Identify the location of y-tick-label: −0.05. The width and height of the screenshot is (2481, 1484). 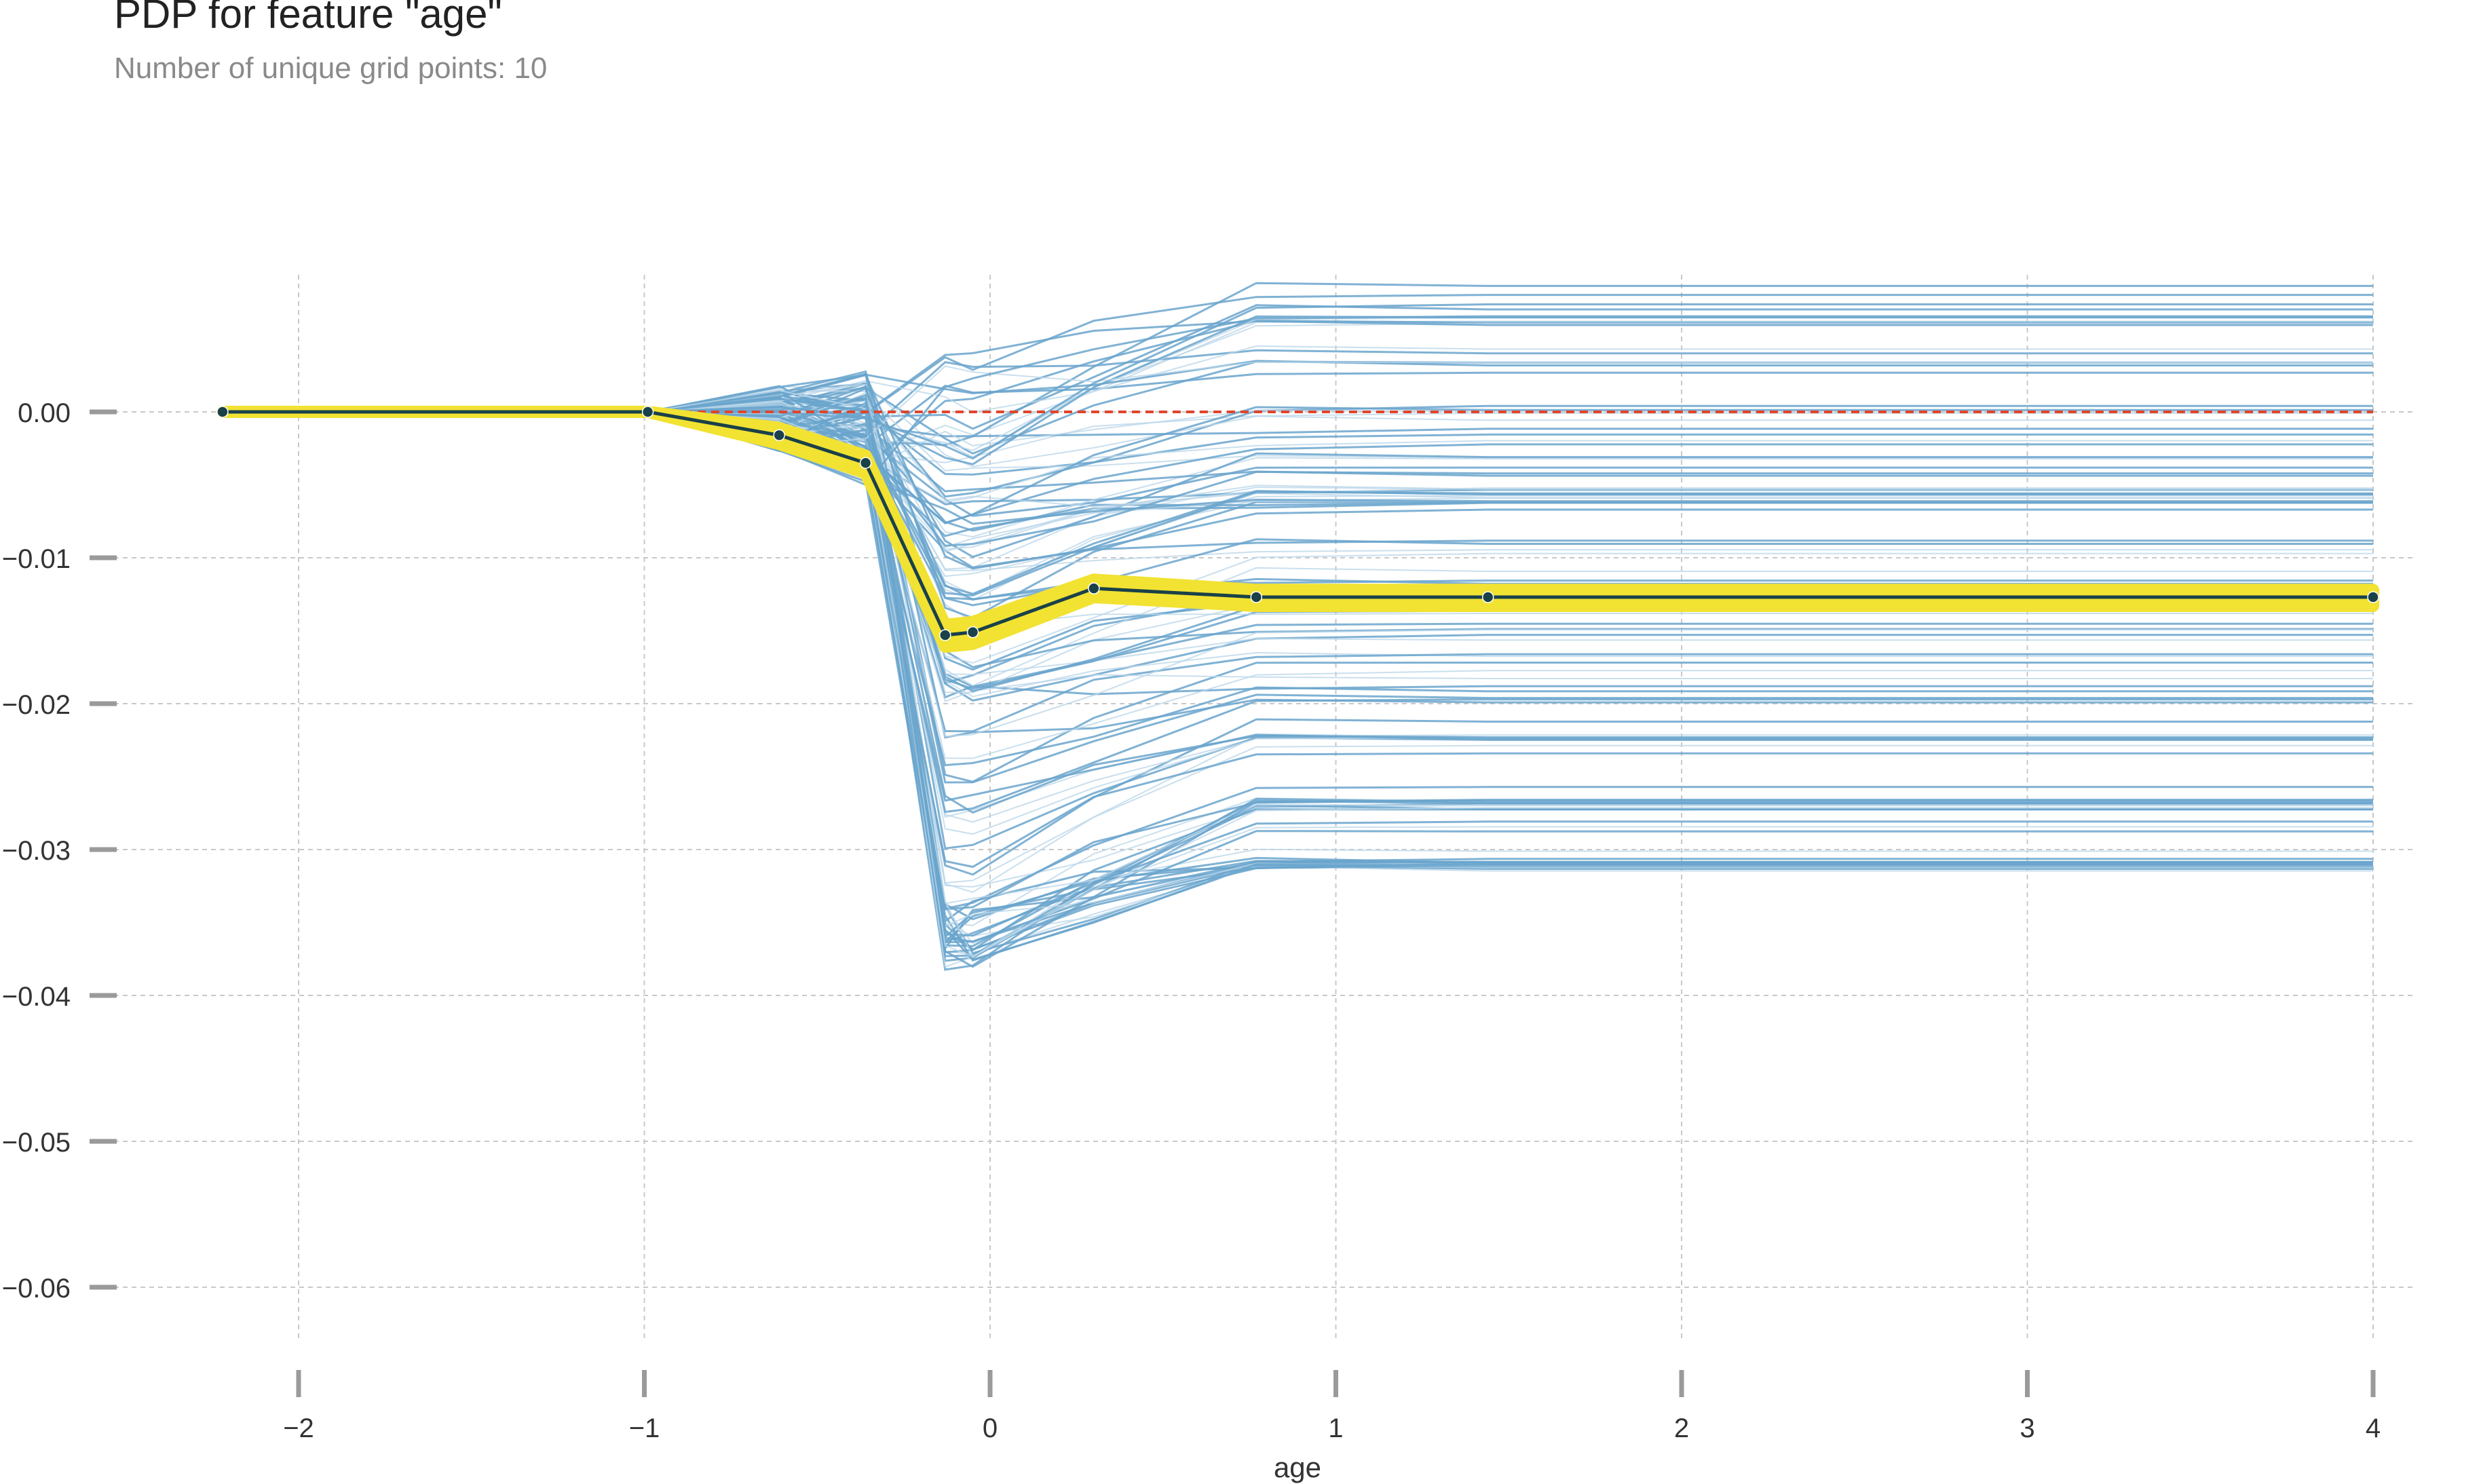
(36, 1143).